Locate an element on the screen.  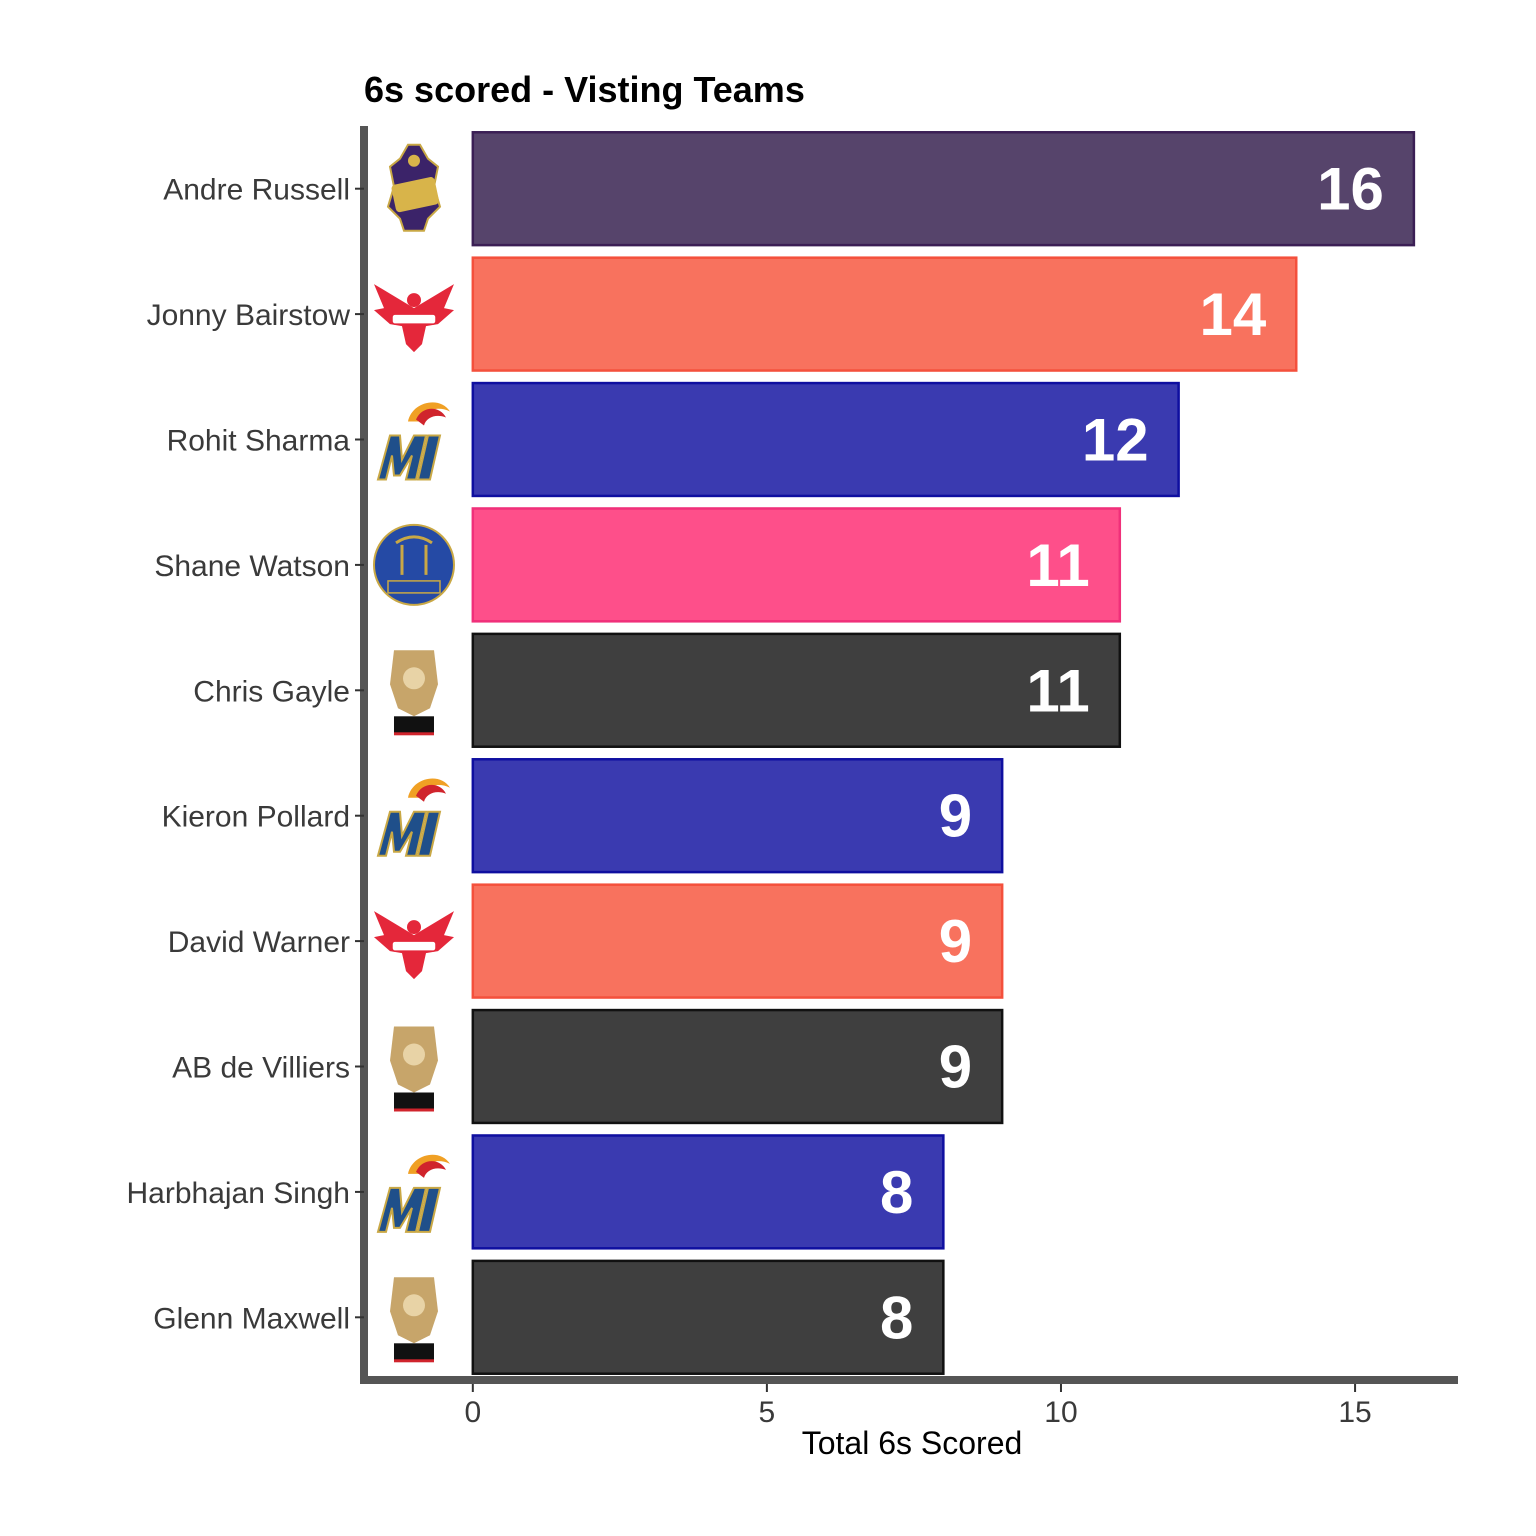
kkr-banner-shape is located at coordinates (415, 195).